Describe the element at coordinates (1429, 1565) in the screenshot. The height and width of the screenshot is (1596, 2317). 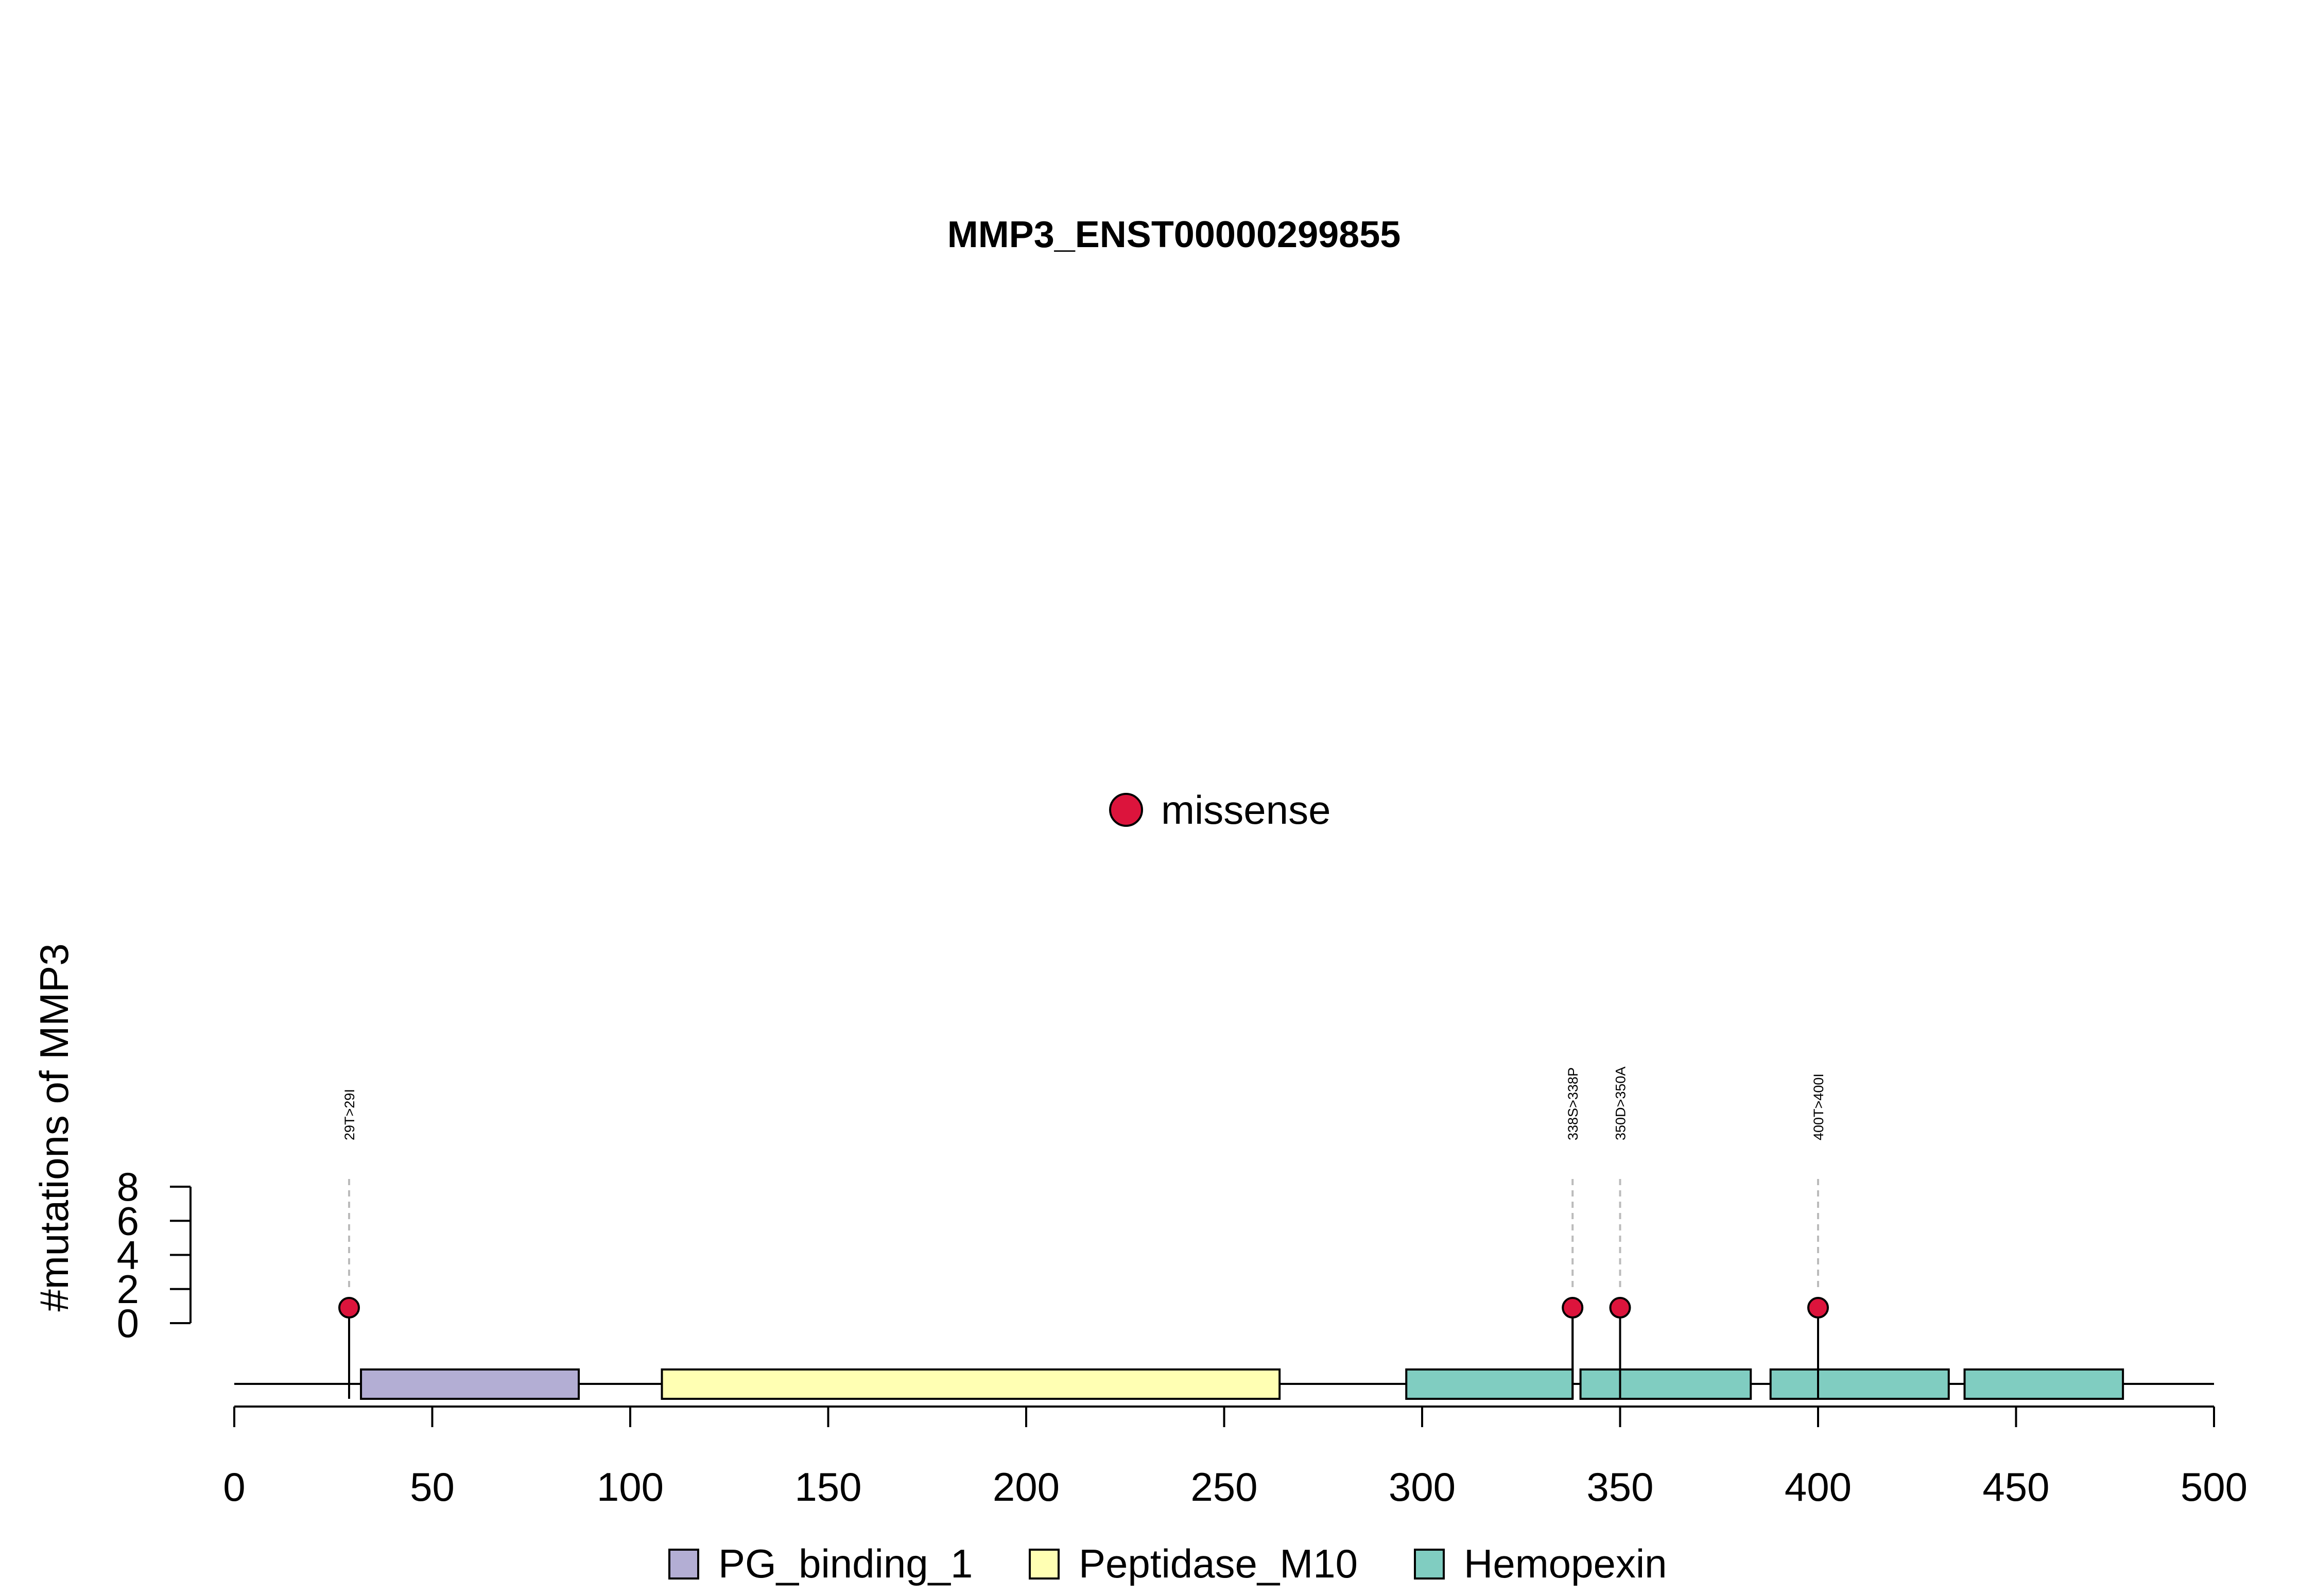
I see `legend-swatch-hemopexin` at that location.